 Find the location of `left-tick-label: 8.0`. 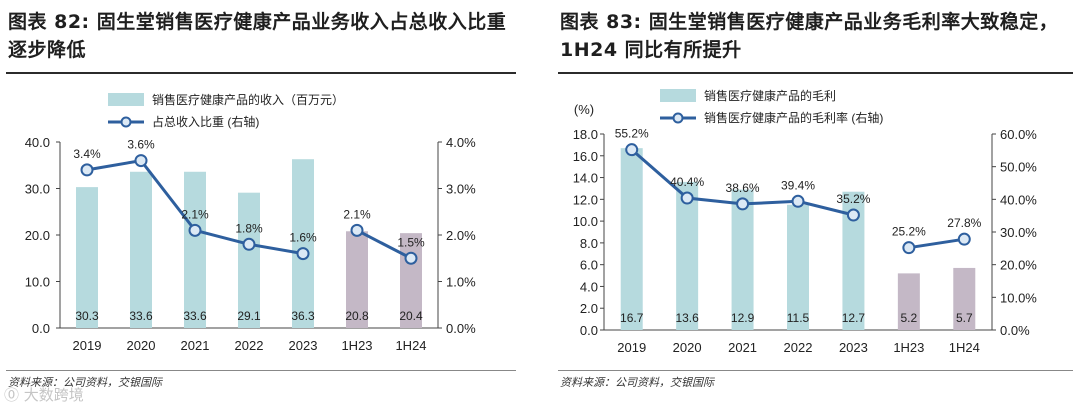

left-tick-label: 8.0 is located at coordinates (589, 243).